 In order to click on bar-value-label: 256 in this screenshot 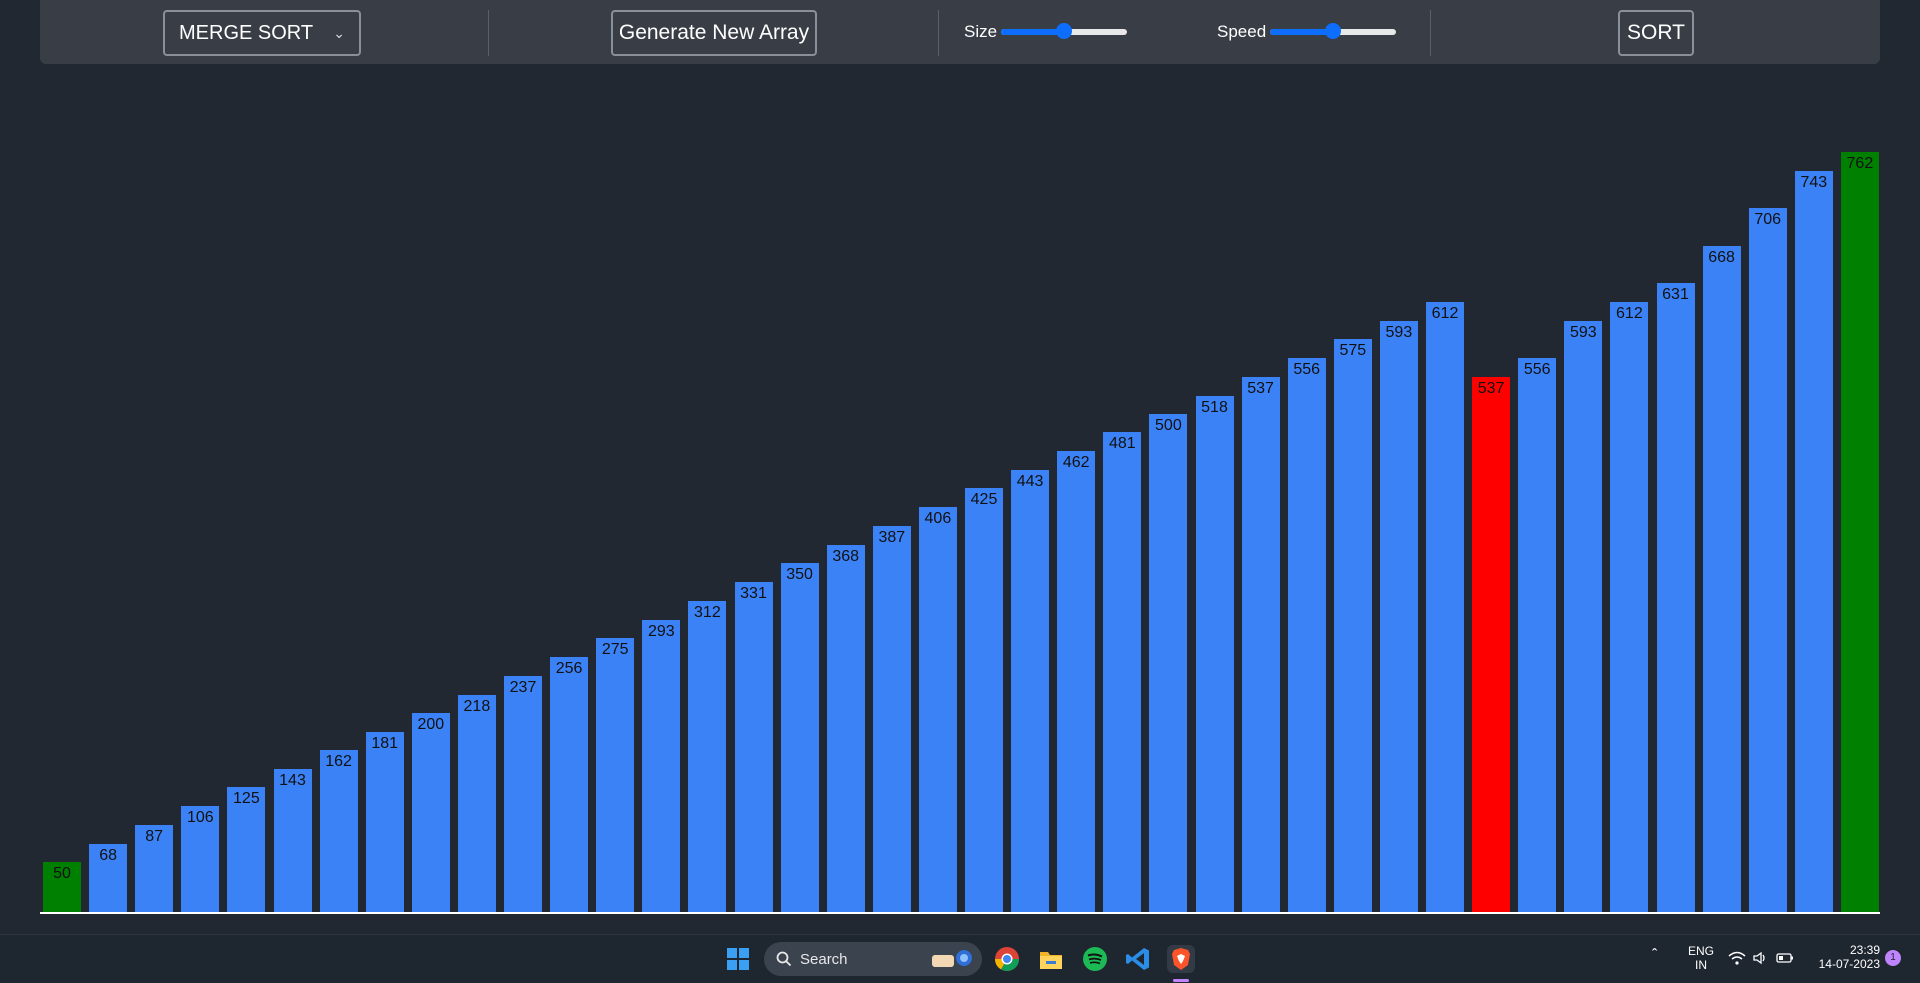, I will do `click(569, 668)`.